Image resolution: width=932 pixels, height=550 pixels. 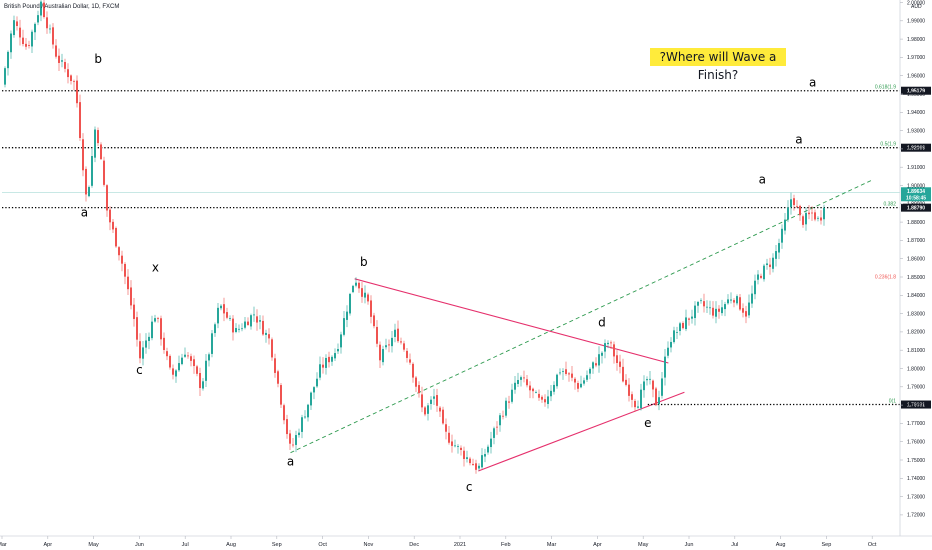 I want to click on time-tick-label: Aug, so click(x=231, y=545).